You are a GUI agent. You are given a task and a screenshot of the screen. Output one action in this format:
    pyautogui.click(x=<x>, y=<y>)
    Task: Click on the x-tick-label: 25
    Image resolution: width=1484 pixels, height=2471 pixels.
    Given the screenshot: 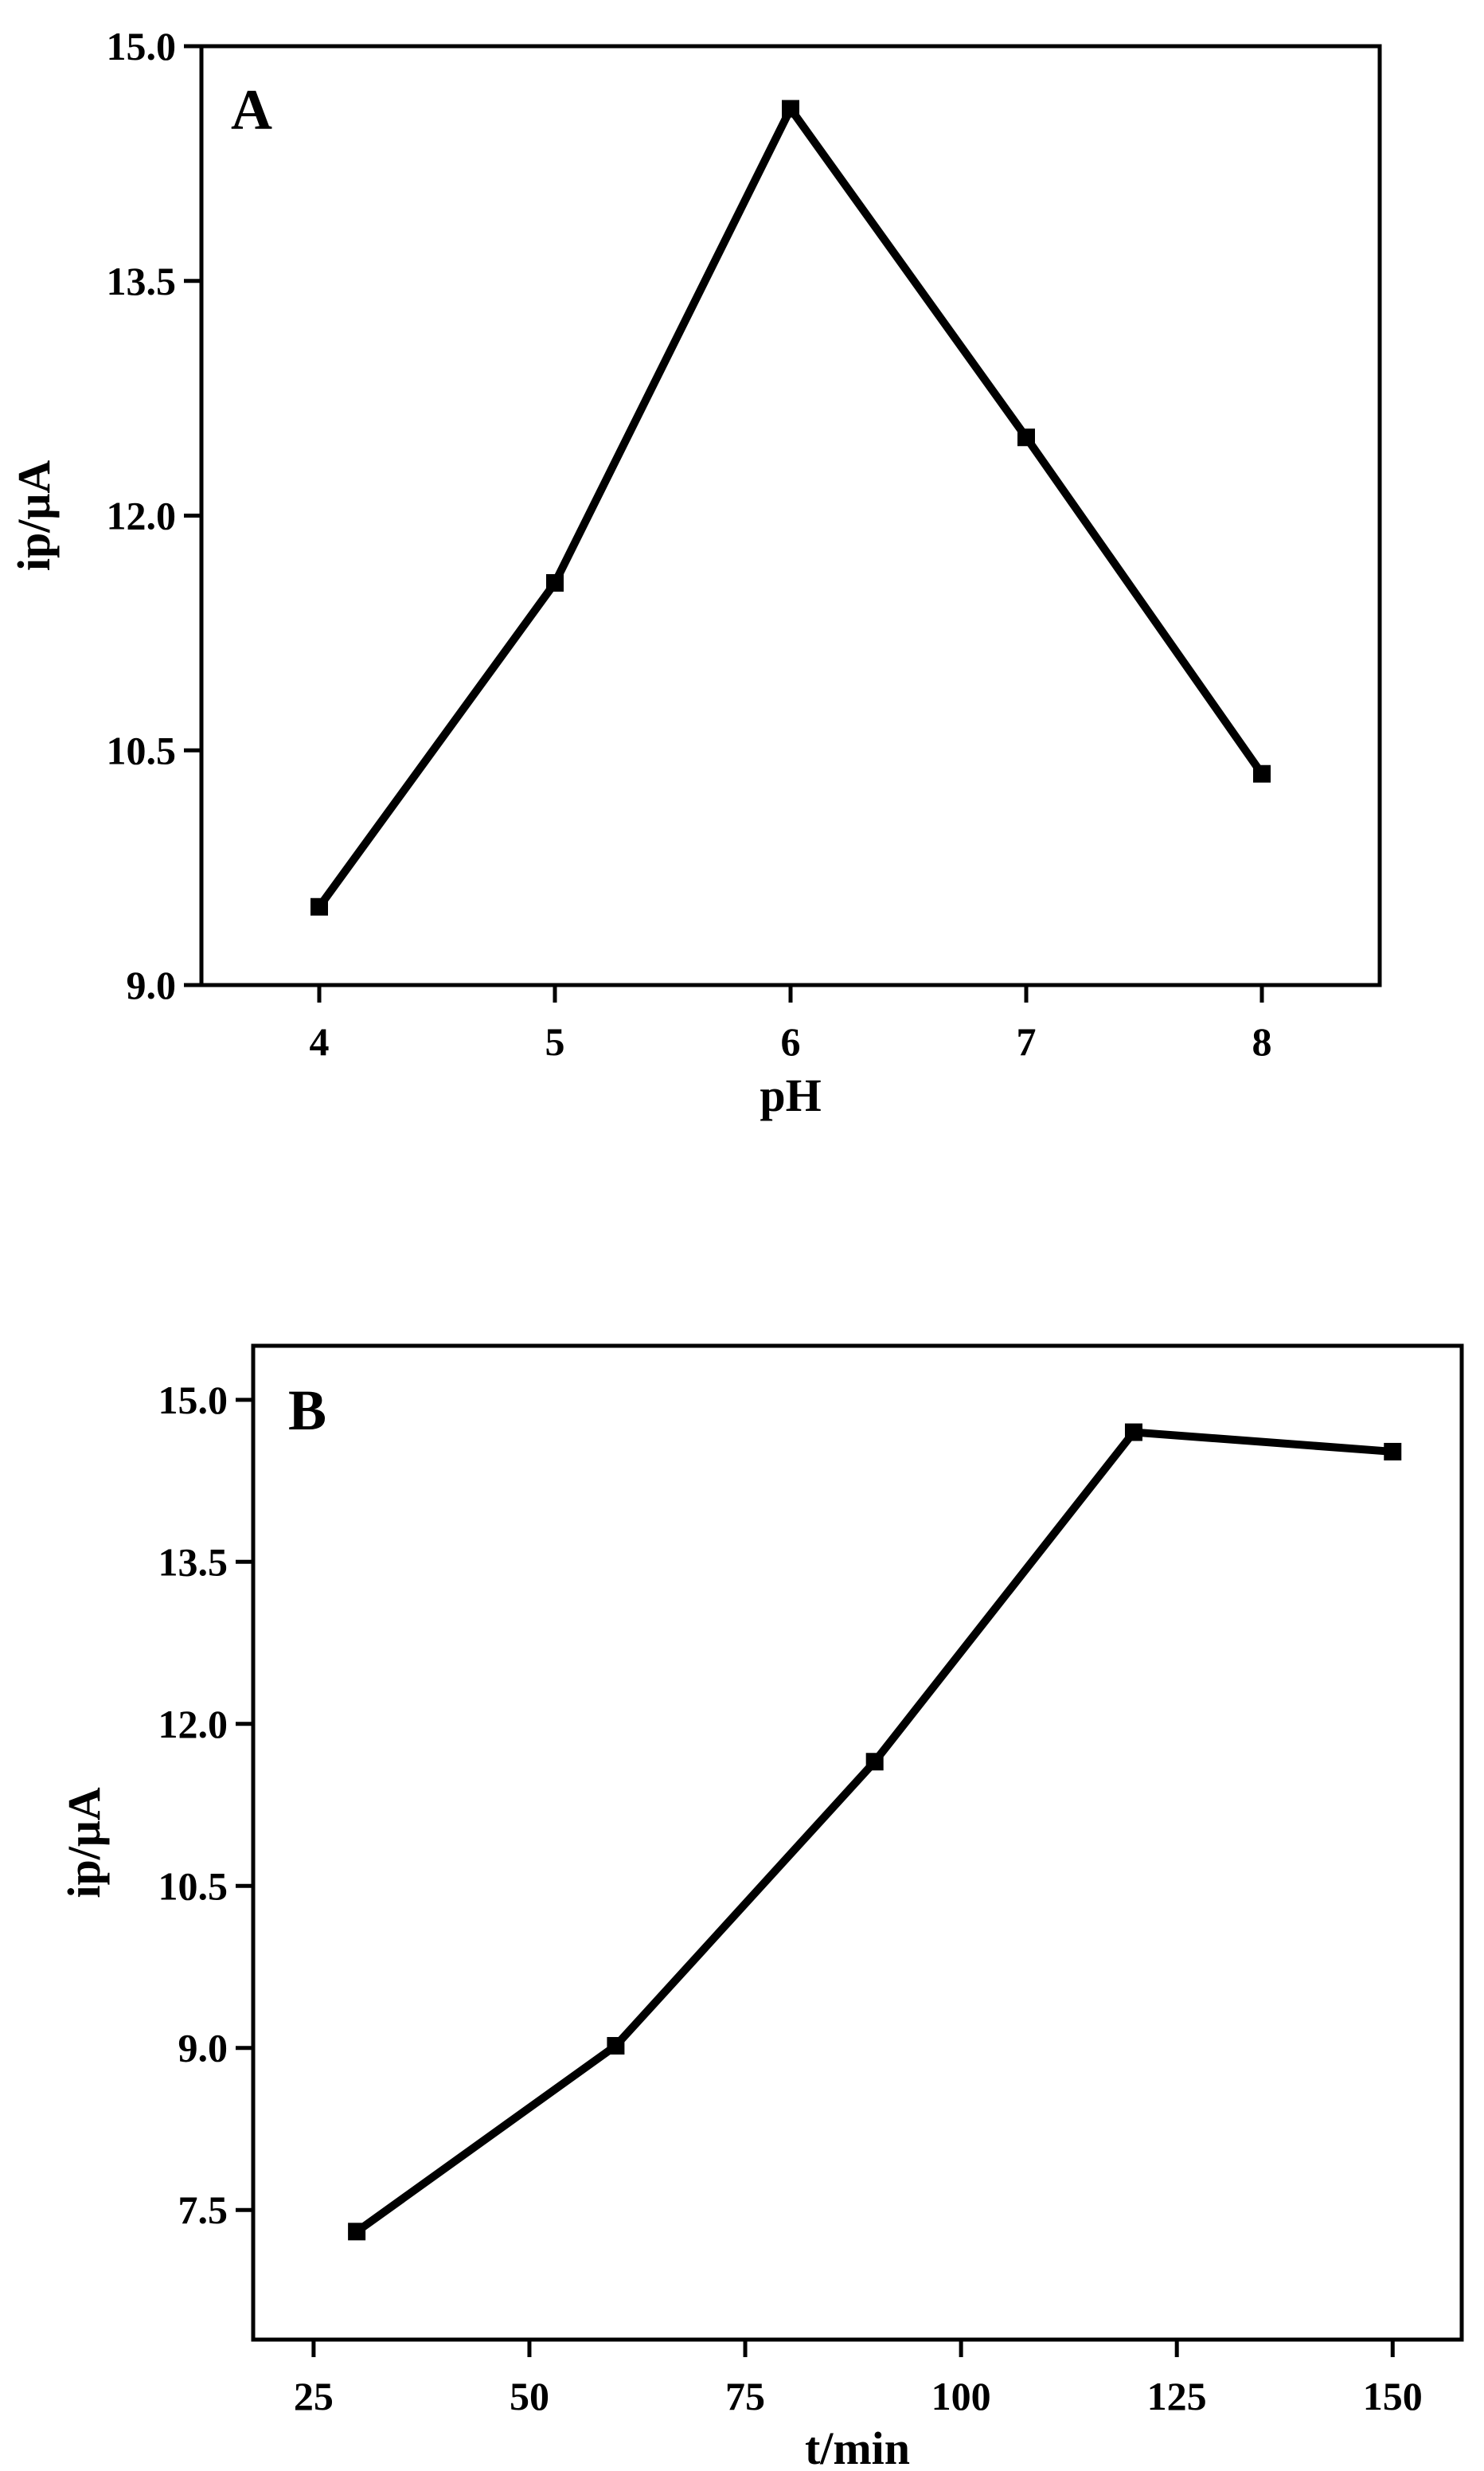 What is the action you would take?
    pyautogui.click(x=314, y=2396)
    